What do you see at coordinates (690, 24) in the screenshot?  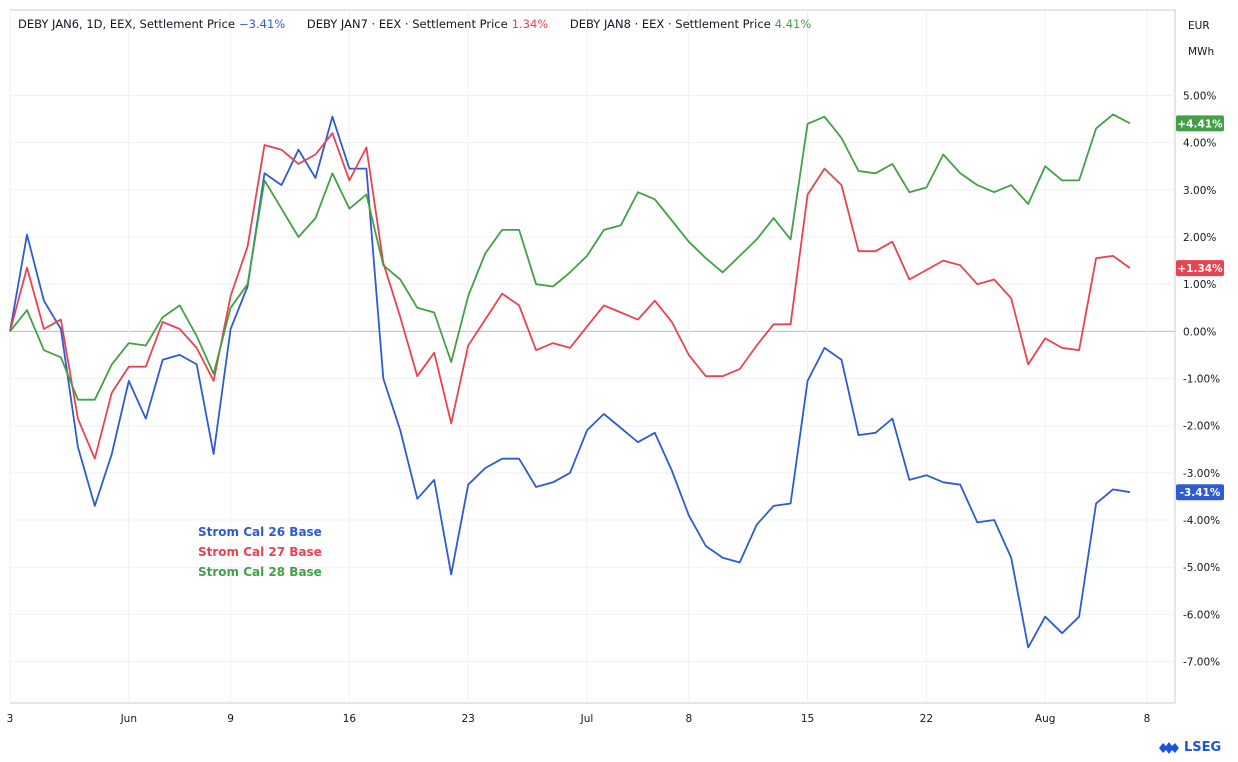 I see `legend-item-jan8: DEBY JAN8 · EEX · Settlement Price 4.41%` at bounding box center [690, 24].